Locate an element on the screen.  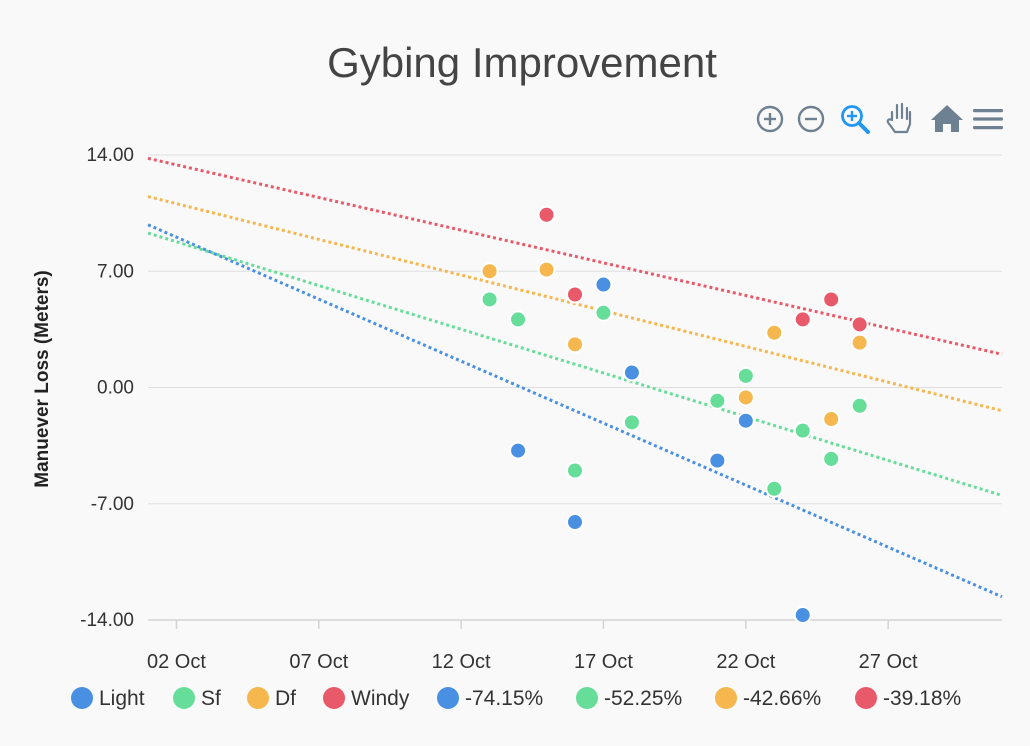
home-reset-icon is located at coordinates (947, 119).